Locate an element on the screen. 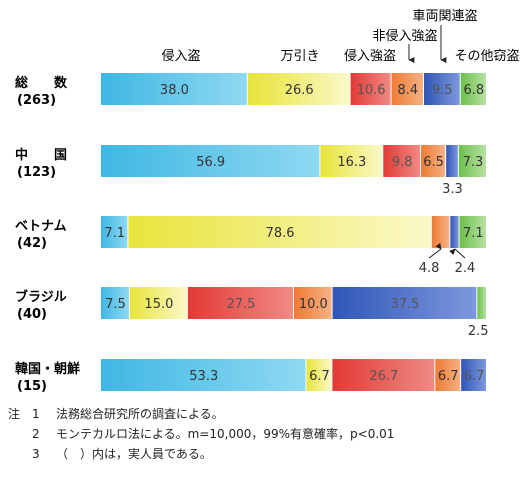 The height and width of the screenshot is (480, 529). data-label: 7.3 is located at coordinates (473, 162).